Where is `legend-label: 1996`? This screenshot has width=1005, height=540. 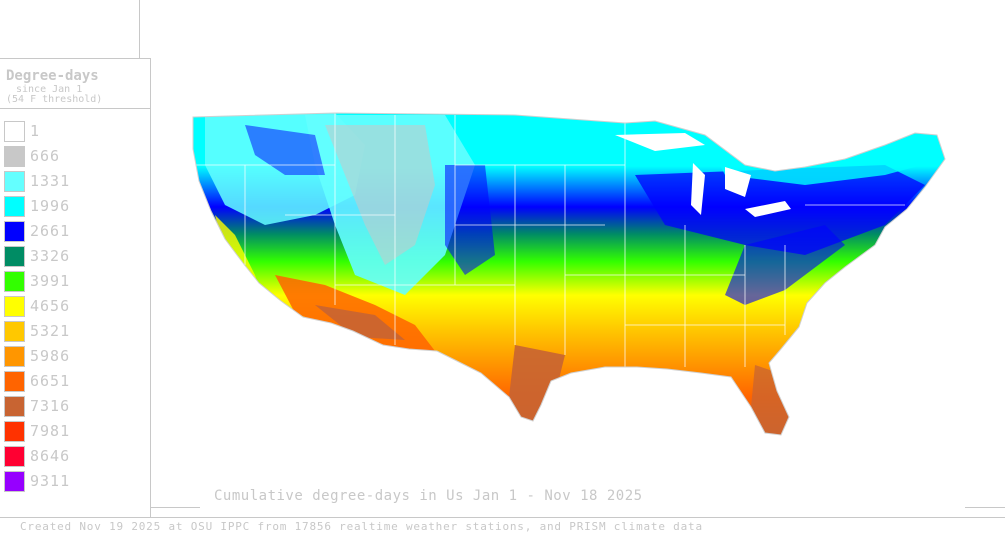
legend-label: 1996 is located at coordinates (50, 206).